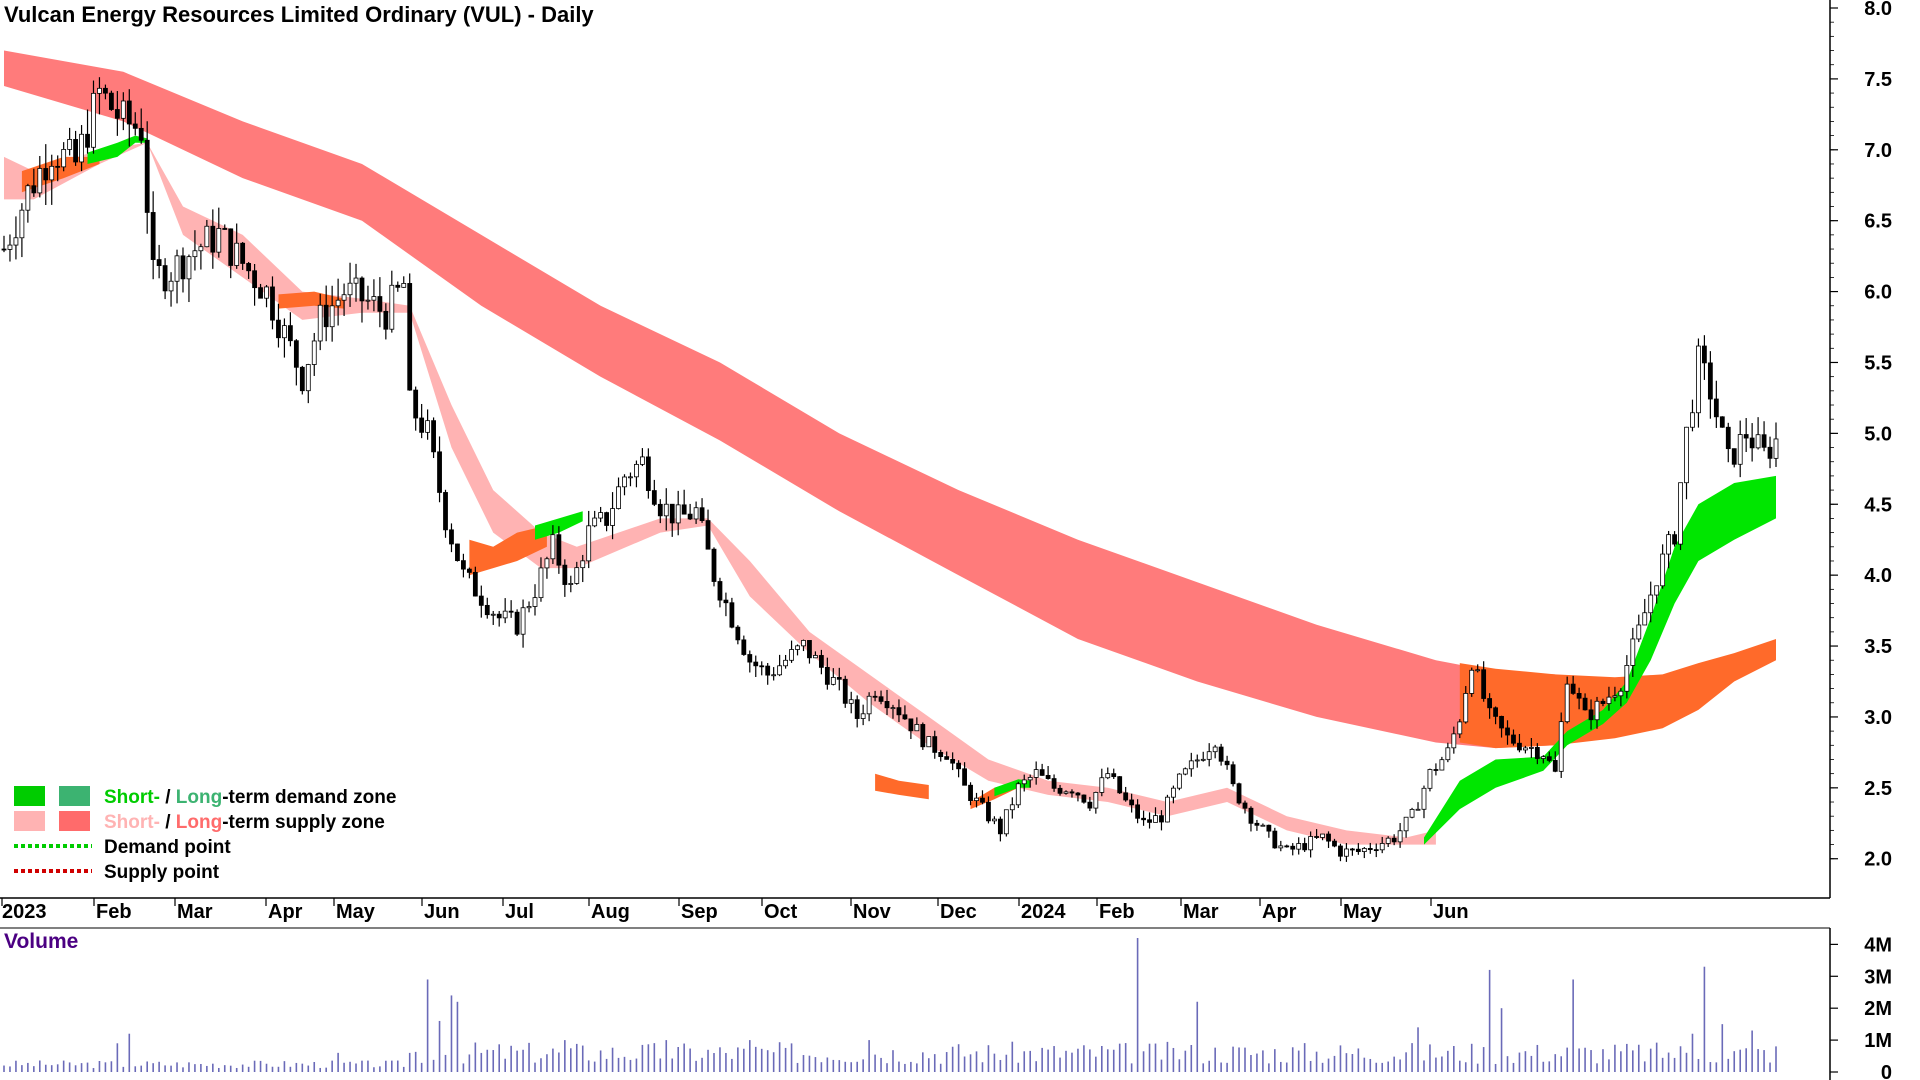 This screenshot has height=1080, width=1920. Describe the element at coordinates (29, 796) in the screenshot. I see `legend-short-demand-swatch` at that location.